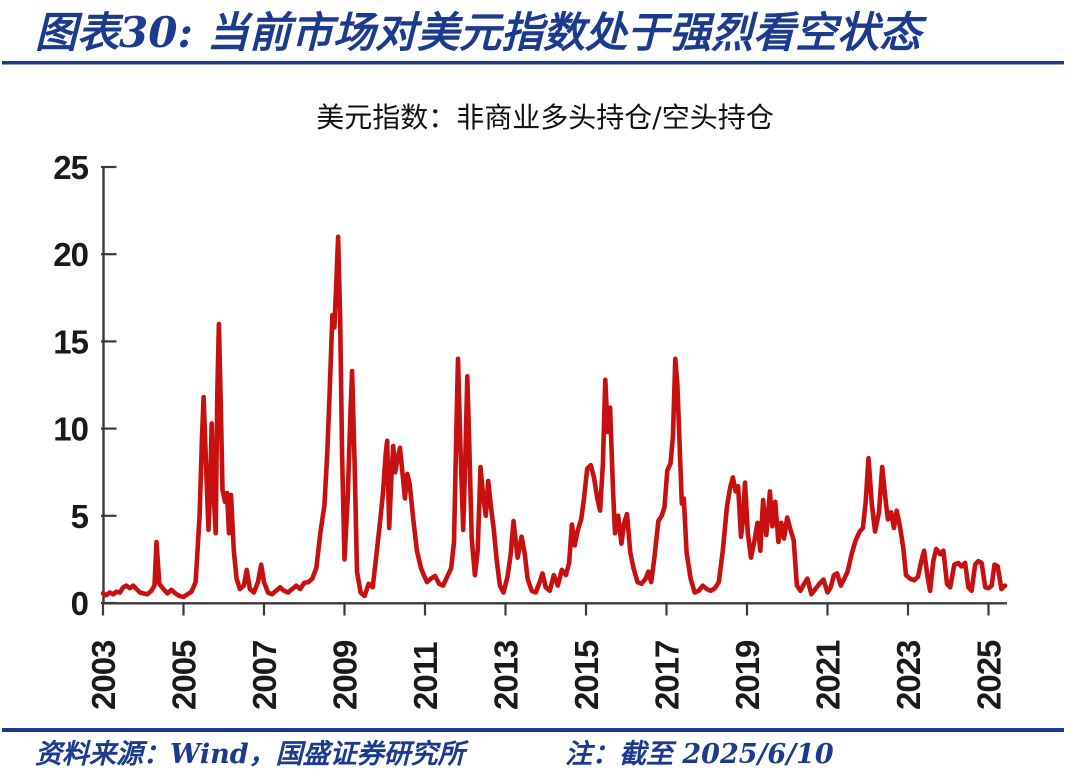 Image resolution: width=1080 pixels, height=776 pixels. Describe the element at coordinates (988, 675) in the screenshot. I see `x-tick-label: 2025` at that location.